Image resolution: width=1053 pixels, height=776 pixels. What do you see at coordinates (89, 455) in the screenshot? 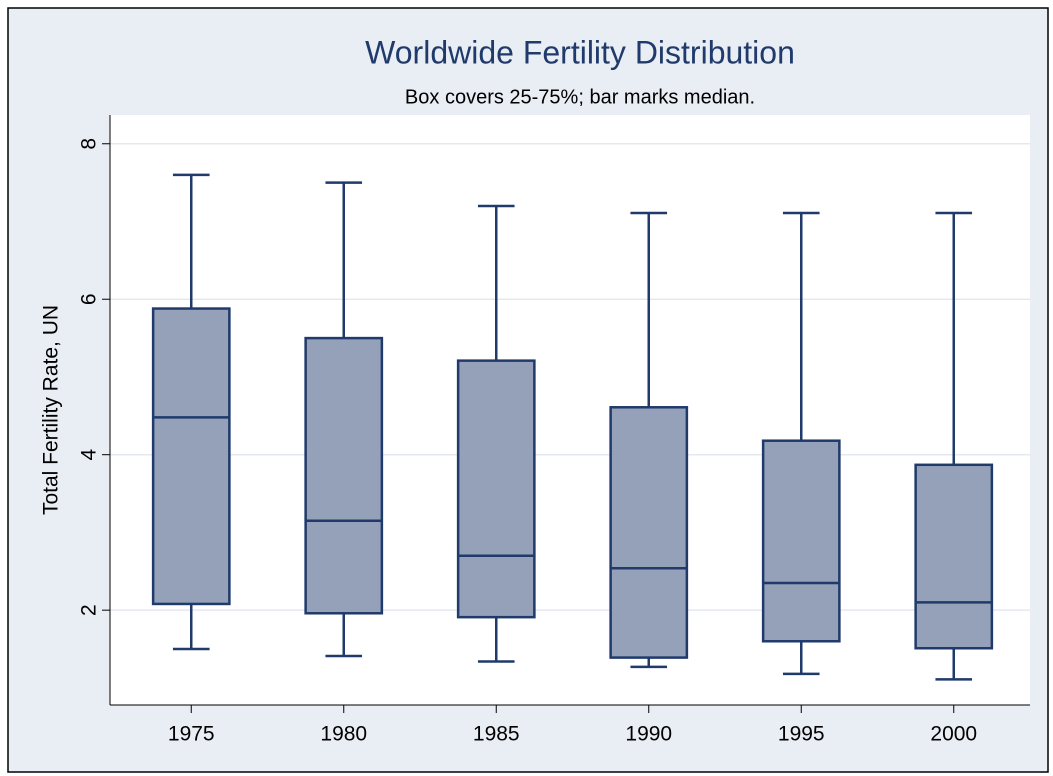
I see `y-tick-label: 4` at bounding box center [89, 455].